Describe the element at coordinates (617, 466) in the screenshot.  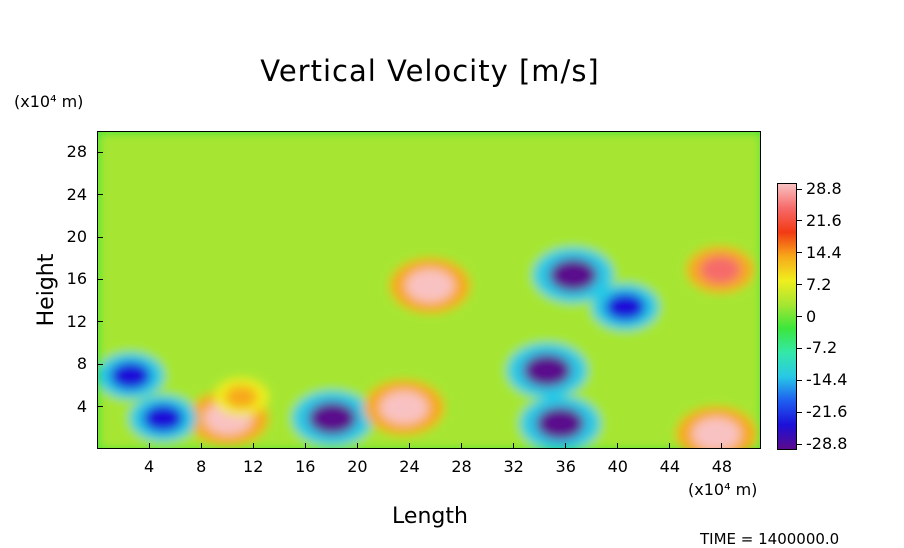
I see `x-tick-label: 40` at that location.